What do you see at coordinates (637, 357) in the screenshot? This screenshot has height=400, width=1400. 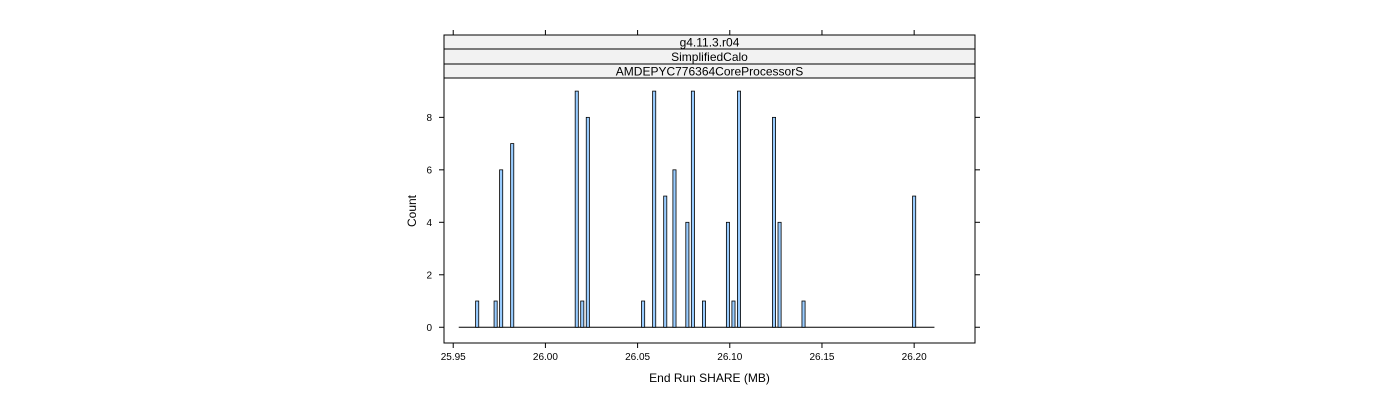 I see `x-tick-label: 26.05` at bounding box center [637, 357].